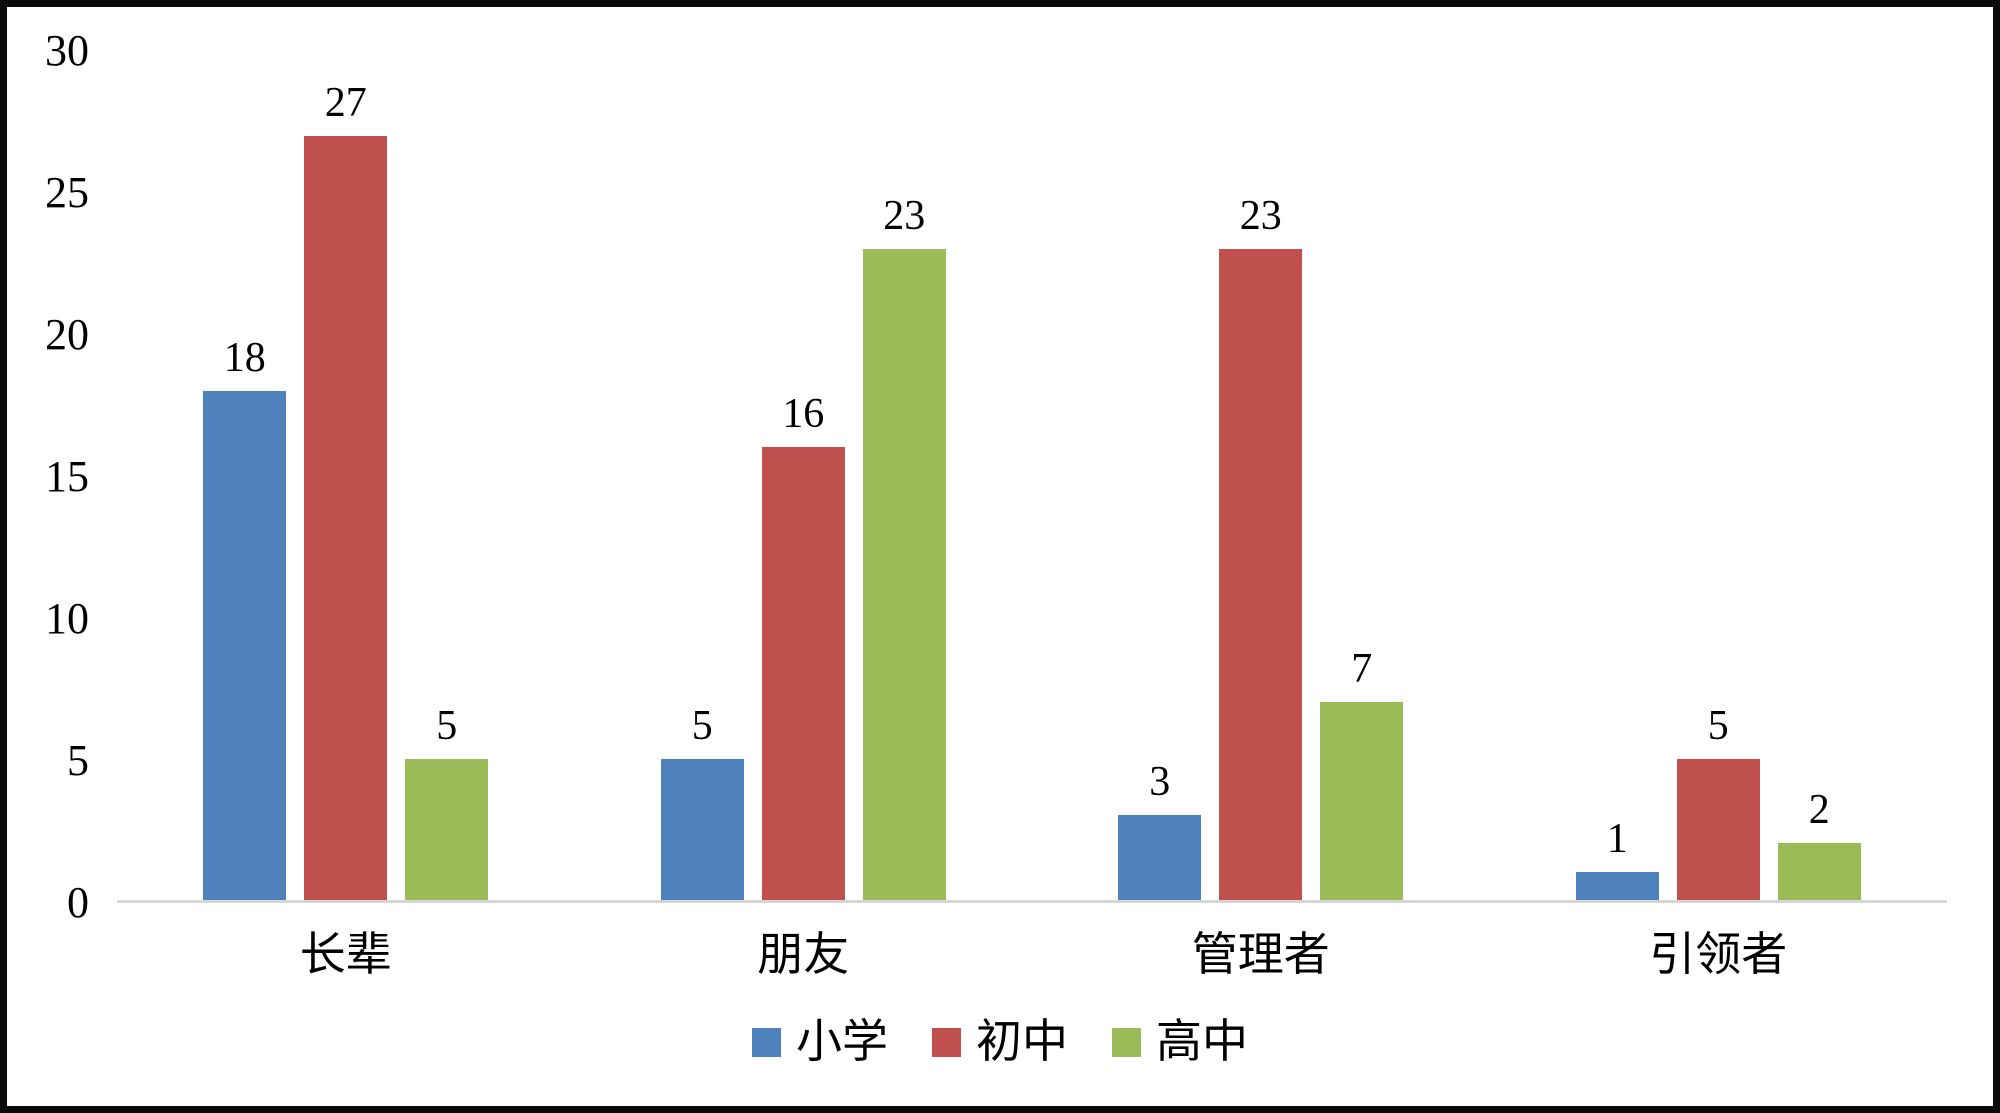 Image resolution: width=2000 pixels, height=1113 pixels. What do you see at coordinates (1617, 475) in the screenshot?
I see `bar-column: 1` at bounding box center [1617, 475].